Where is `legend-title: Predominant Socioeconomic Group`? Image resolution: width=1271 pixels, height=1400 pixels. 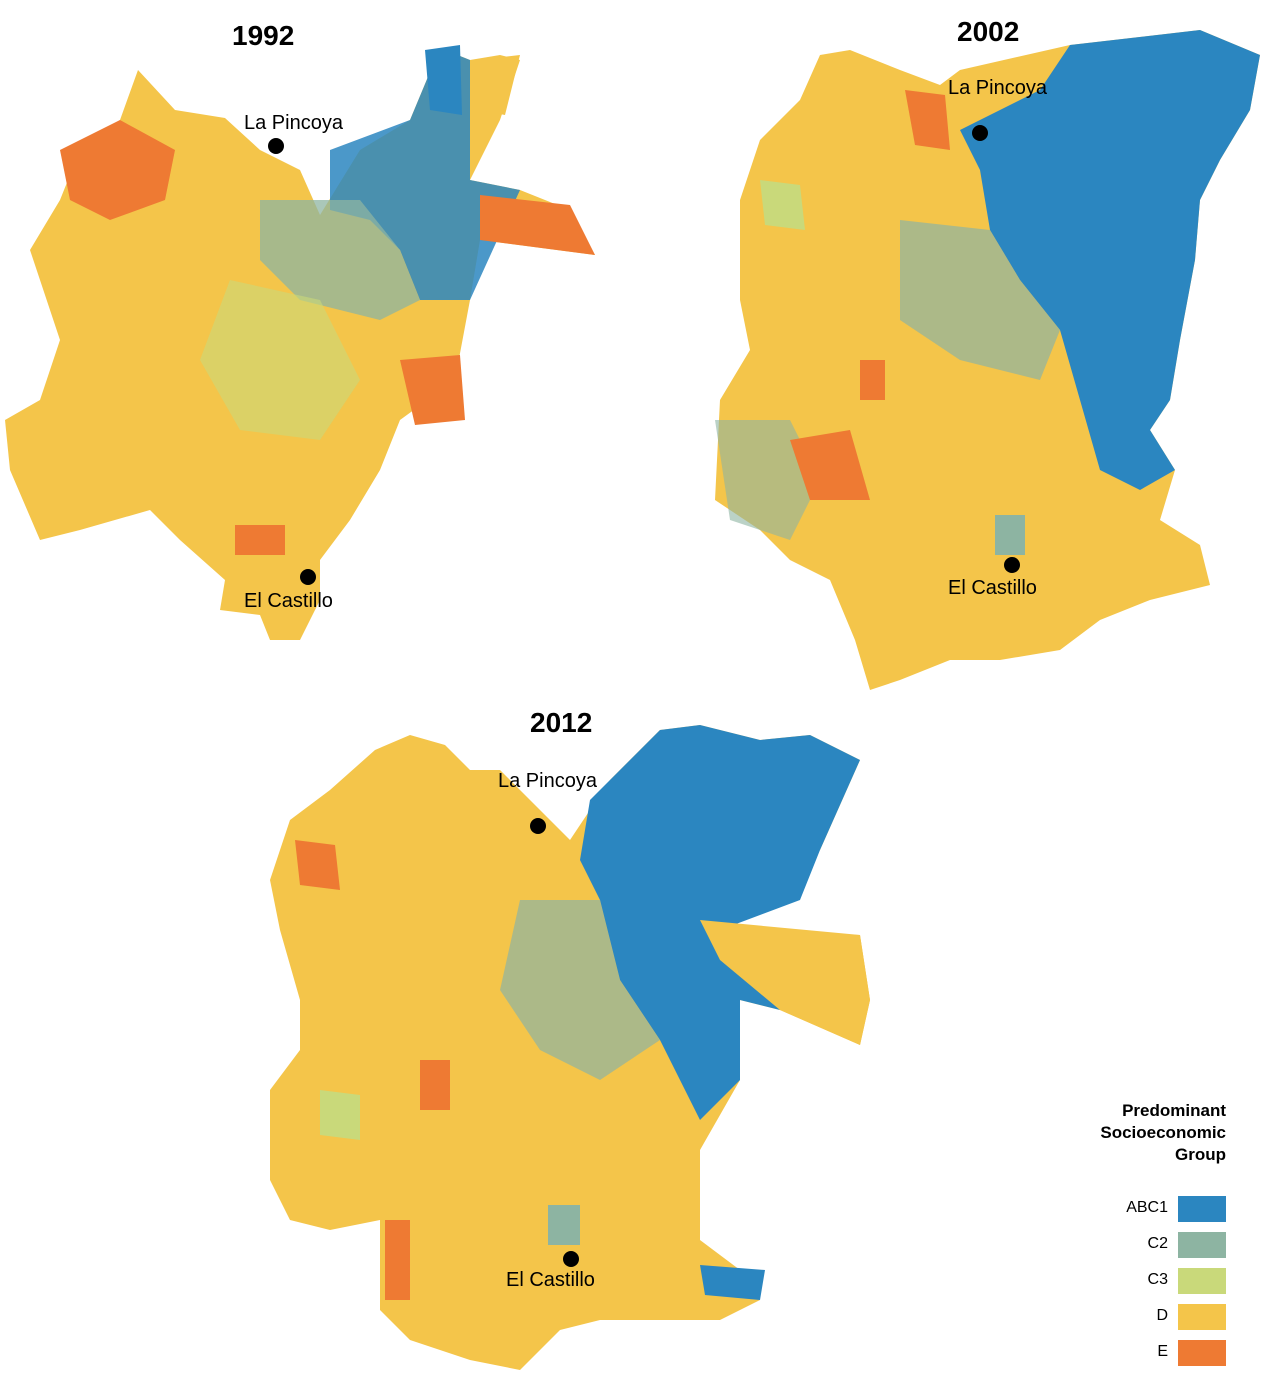
legend-title: Predominant Socioeconomic Group is located at coordinates (1143, 1133).